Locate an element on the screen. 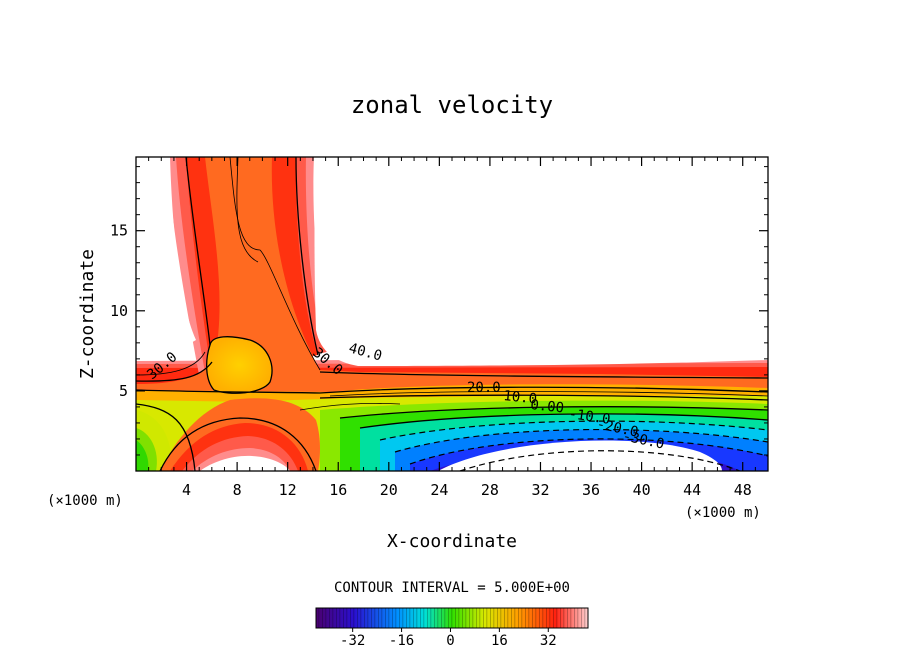  y-tick-label: 10 is located at coordinates (119, 311).